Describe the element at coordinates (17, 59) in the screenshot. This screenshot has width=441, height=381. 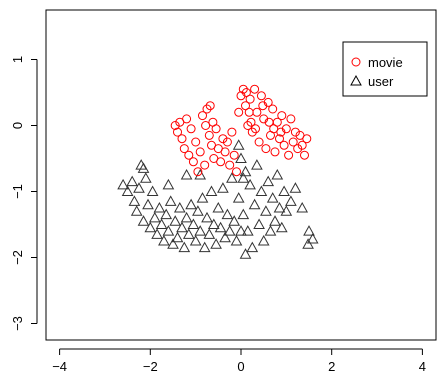
I see `y-tick-label: 1` at that location.